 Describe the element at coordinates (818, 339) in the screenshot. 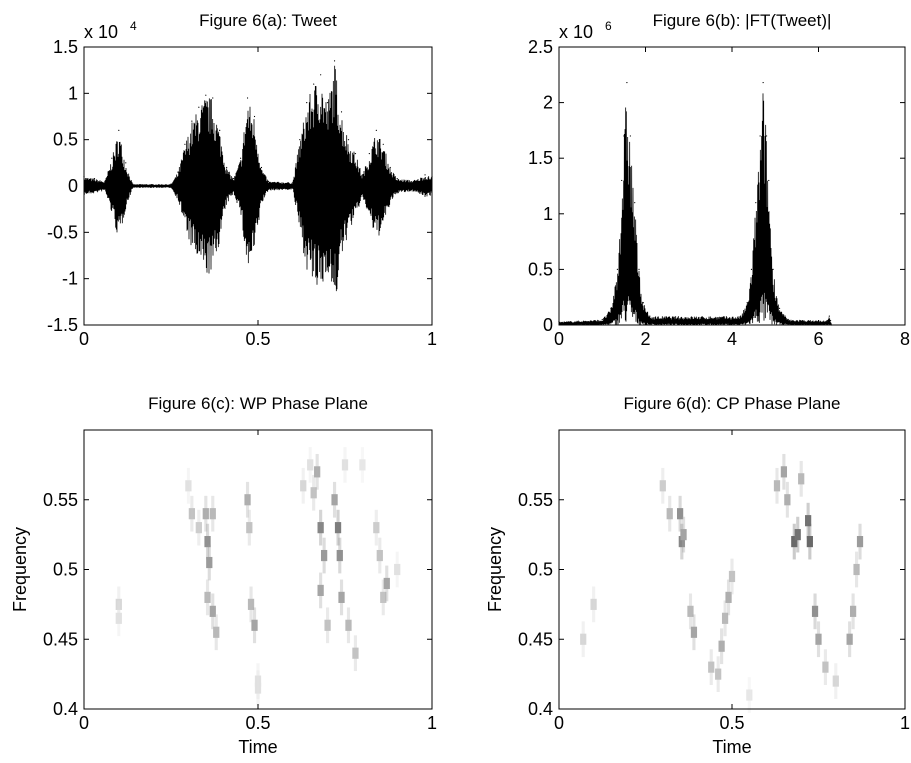

I see `x-tick-label: 6` at that location.